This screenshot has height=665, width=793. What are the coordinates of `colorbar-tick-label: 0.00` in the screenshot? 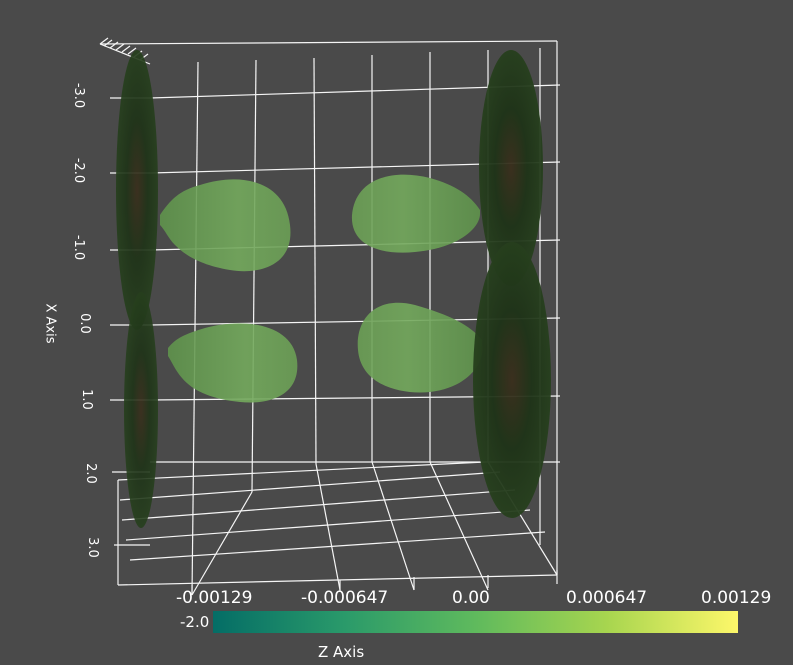 It's located at (471, 598).